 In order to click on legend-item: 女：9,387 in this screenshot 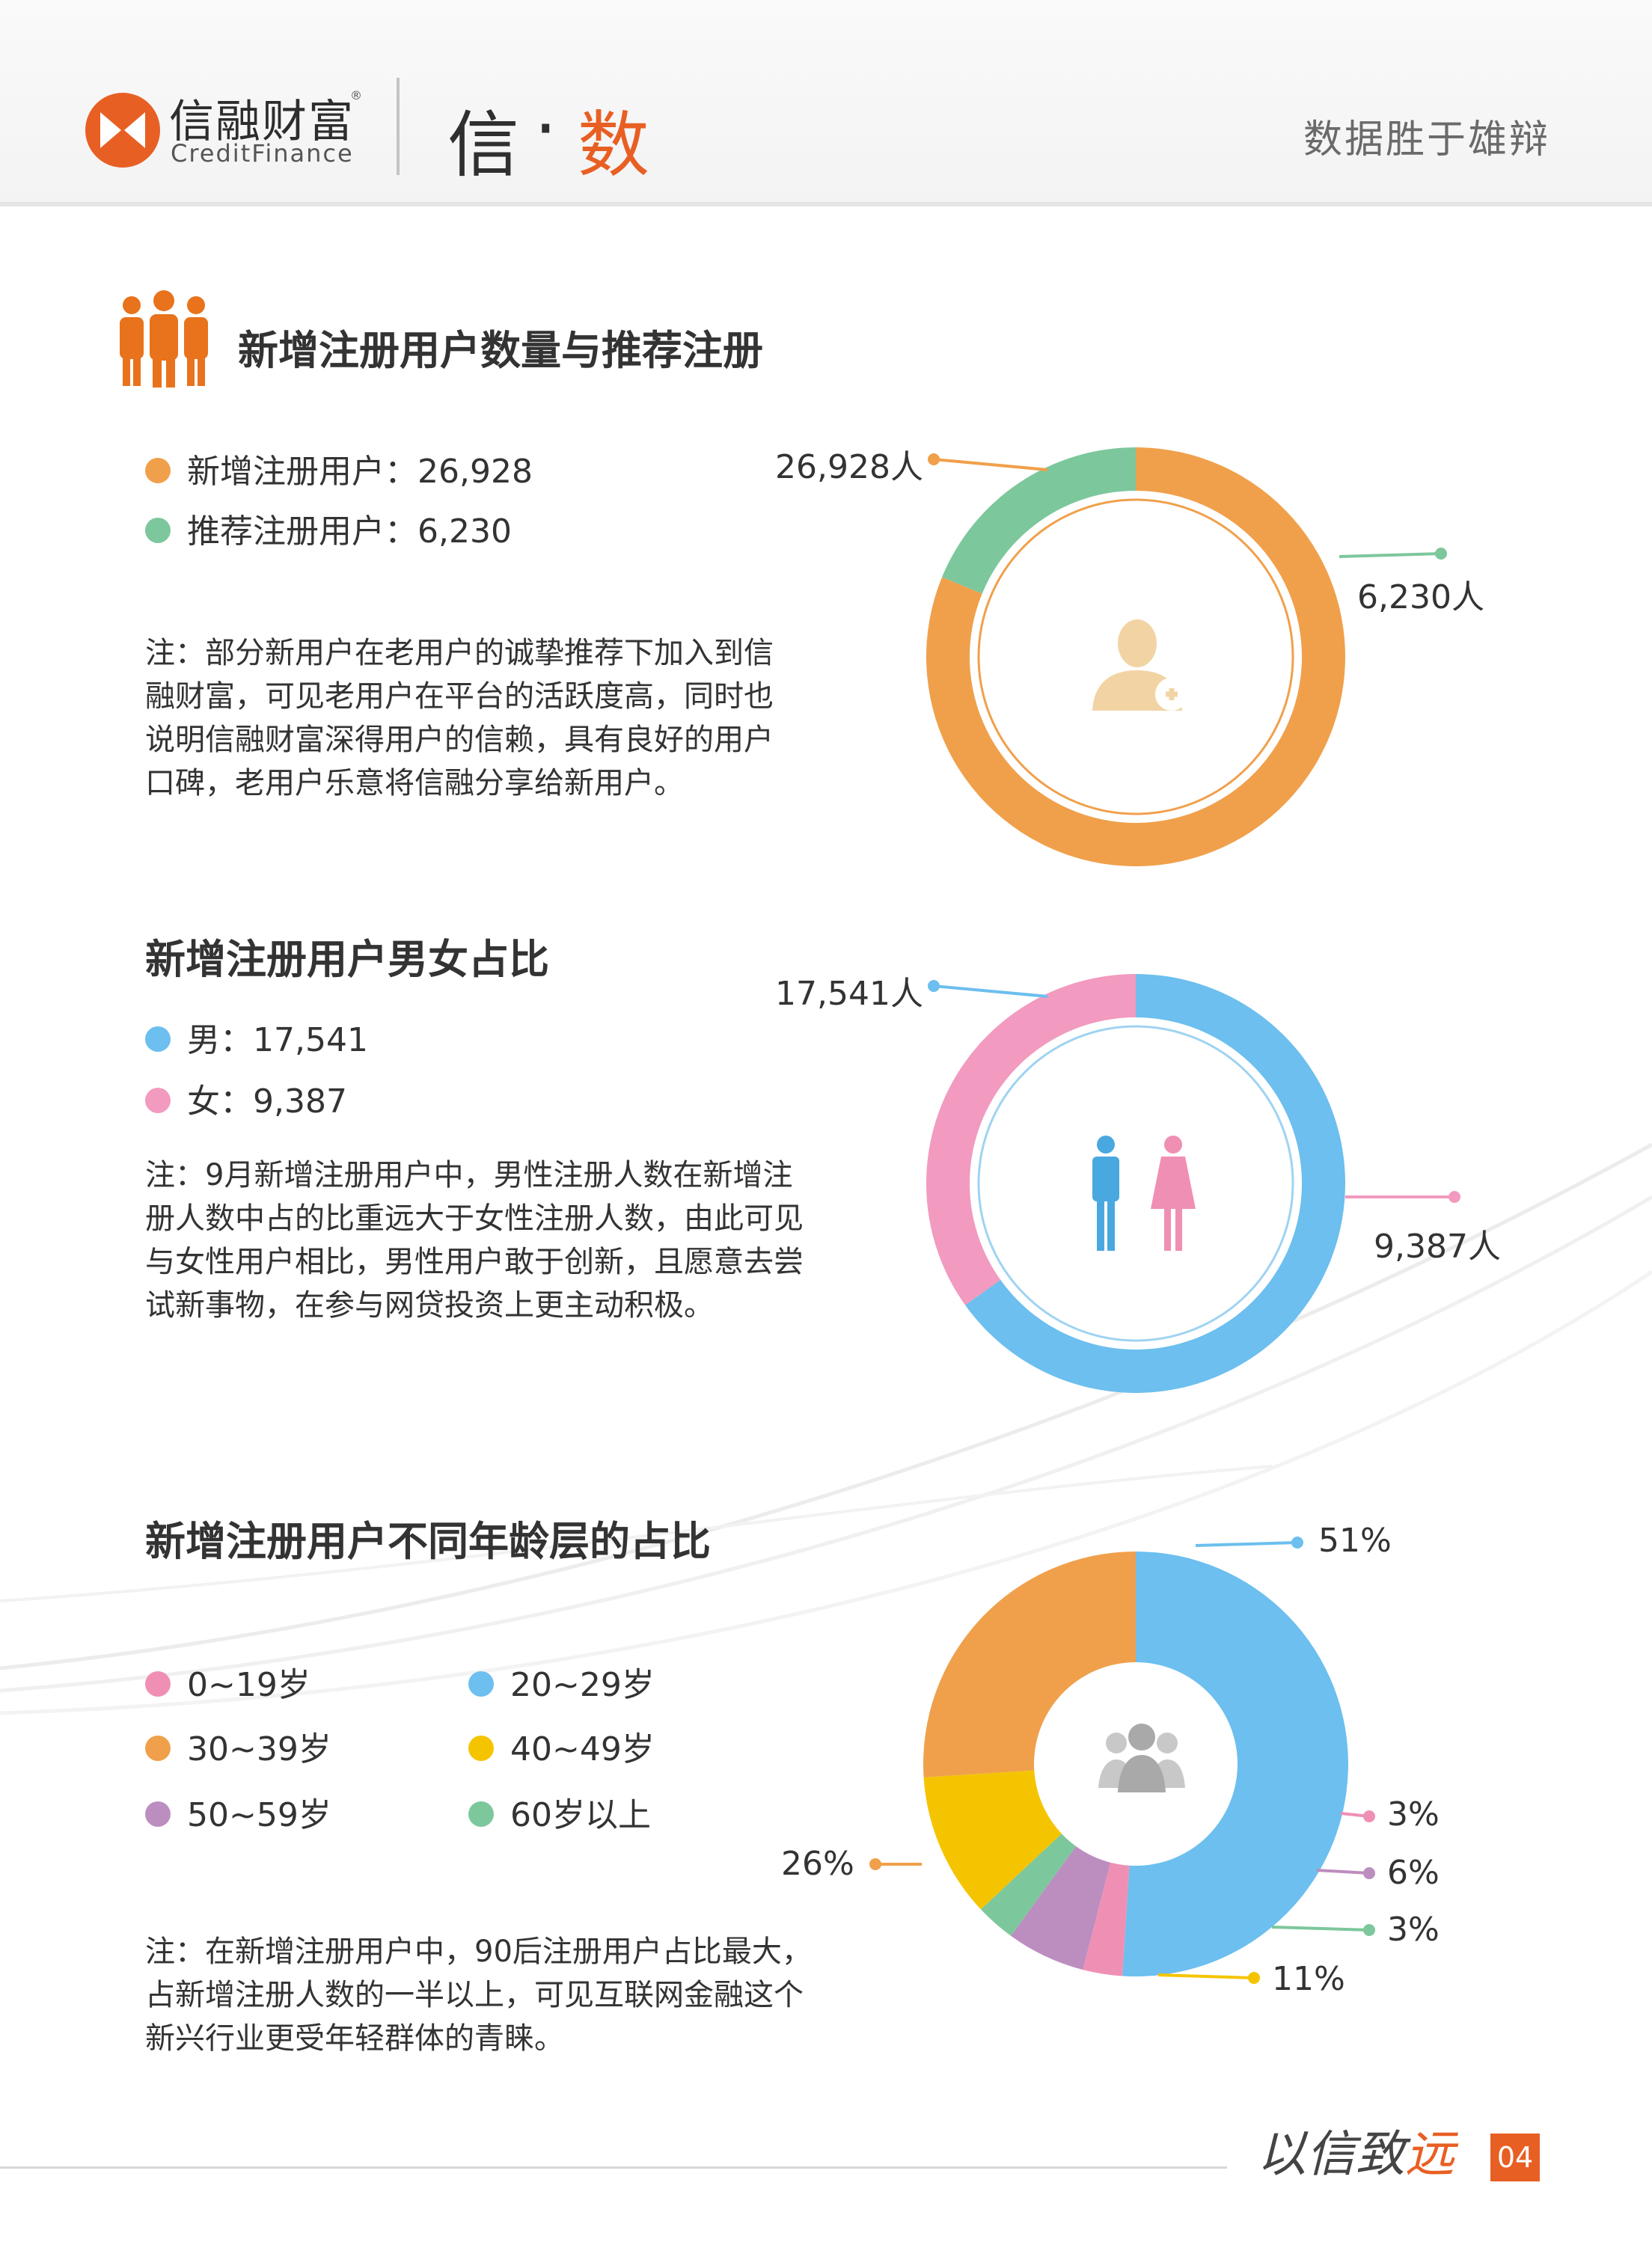, I will do `click(246, 1098)`.